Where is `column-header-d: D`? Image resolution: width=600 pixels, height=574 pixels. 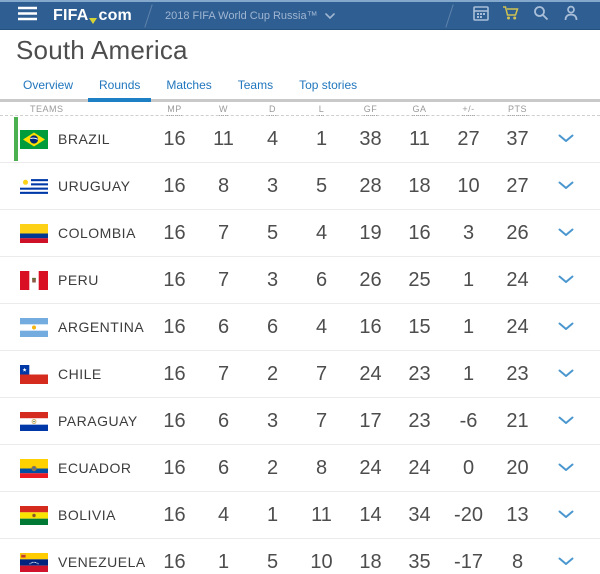 column-header-d: D is located at coordinates (272, 110).